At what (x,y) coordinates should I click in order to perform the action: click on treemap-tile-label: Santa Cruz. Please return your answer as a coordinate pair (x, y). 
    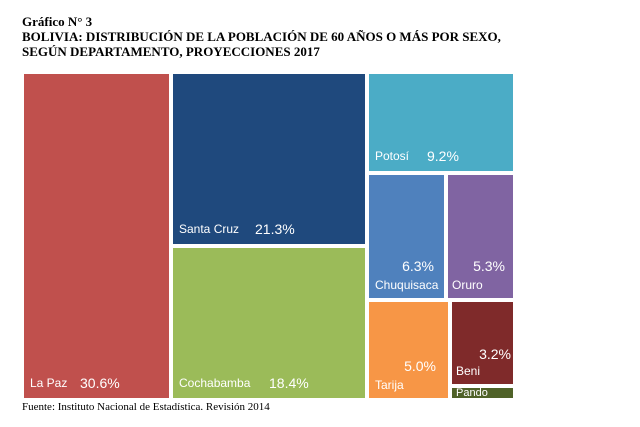
    Looking at the image, I should click on (209, 229).